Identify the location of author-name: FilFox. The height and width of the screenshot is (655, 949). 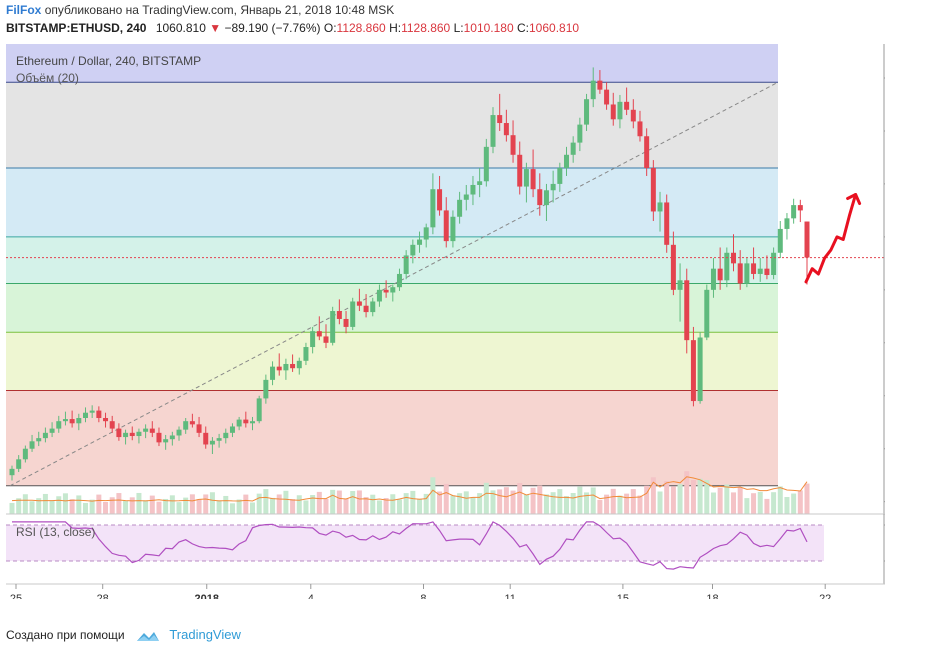
(24, 10).